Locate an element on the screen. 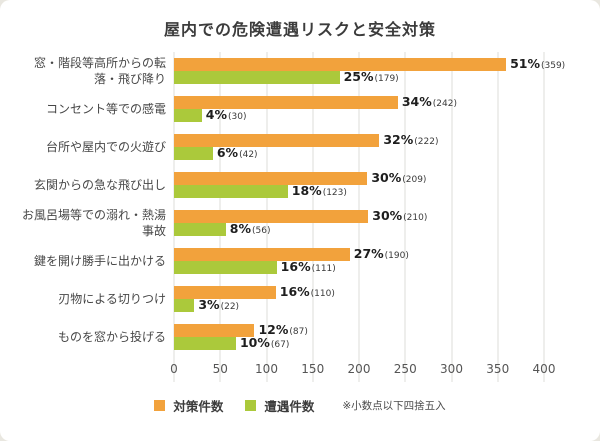 This screenshot has width=600, height=441. chart-row: お風呂場等での溺れ・熱湯事故 30%(210) 8%(56) is located at coordinates (300, 223).